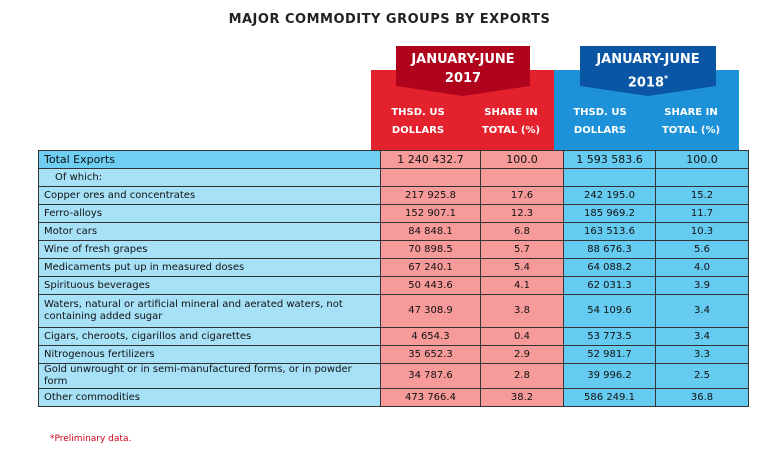 Image resolution: width=779 pixels, height=456 pixels. I want to click on cell-value: 88 676.3, so click(609, 249).